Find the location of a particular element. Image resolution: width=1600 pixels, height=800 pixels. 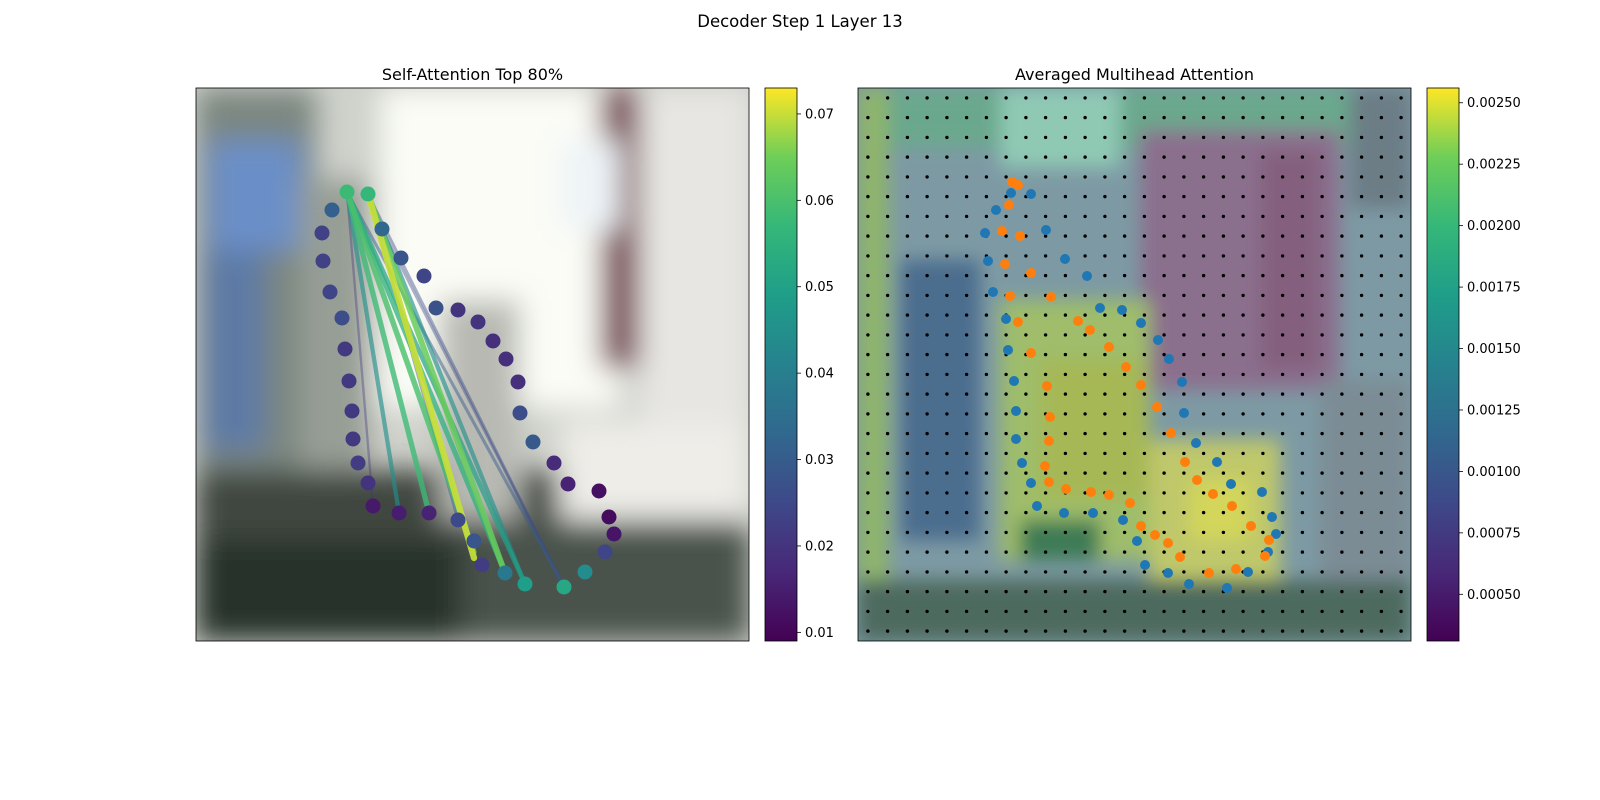

left-colorbar-tick-label-4: 0.05 is located at coordinates (819, 287).